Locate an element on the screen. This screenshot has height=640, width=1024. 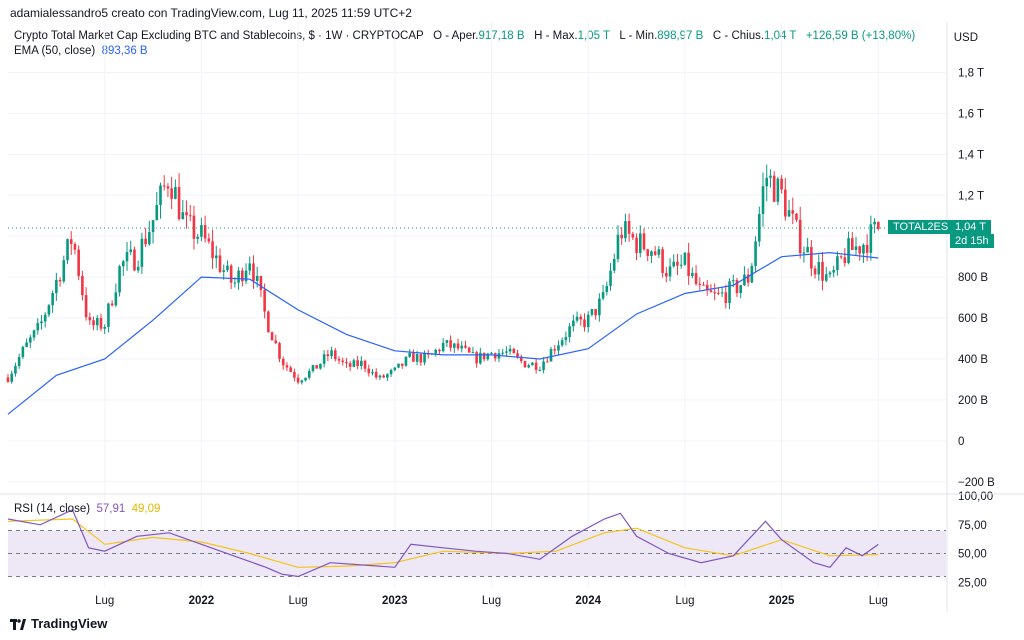
high-value: 1,05 T is located at coordinates (593, 36).